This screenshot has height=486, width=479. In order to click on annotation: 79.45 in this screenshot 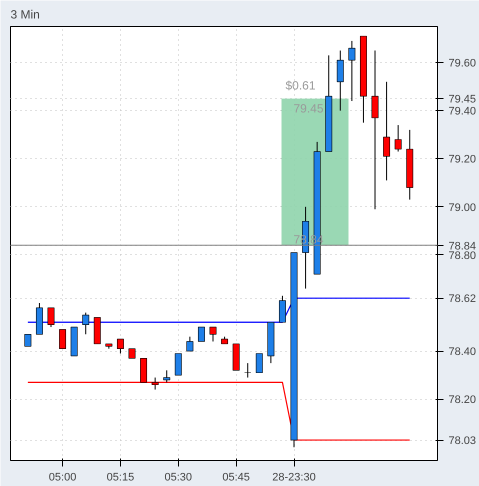, I will do `click(309, 109)`.